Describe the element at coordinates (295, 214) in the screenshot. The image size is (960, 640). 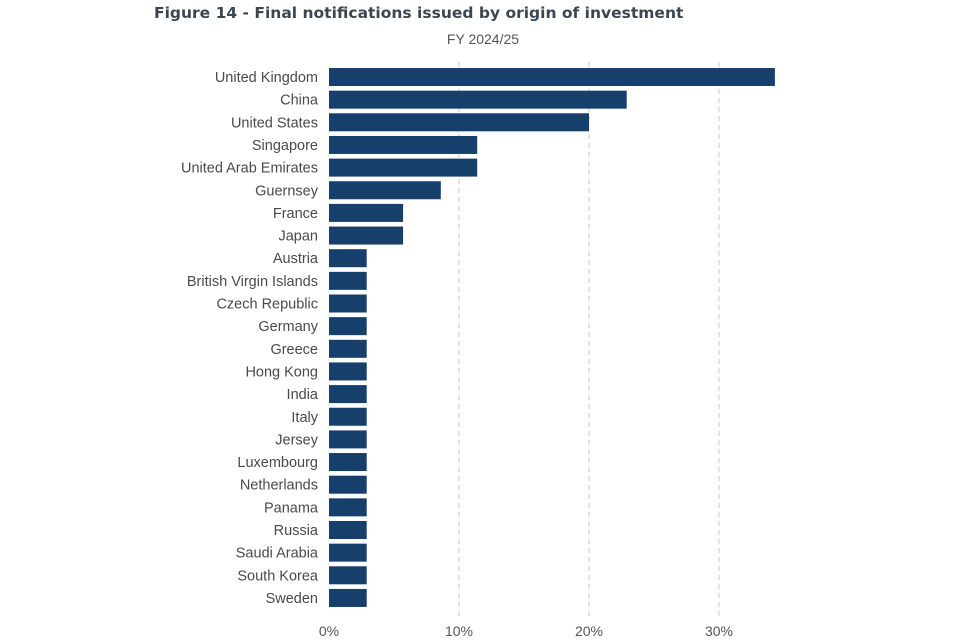
I see `category-label-france: France` at that location.